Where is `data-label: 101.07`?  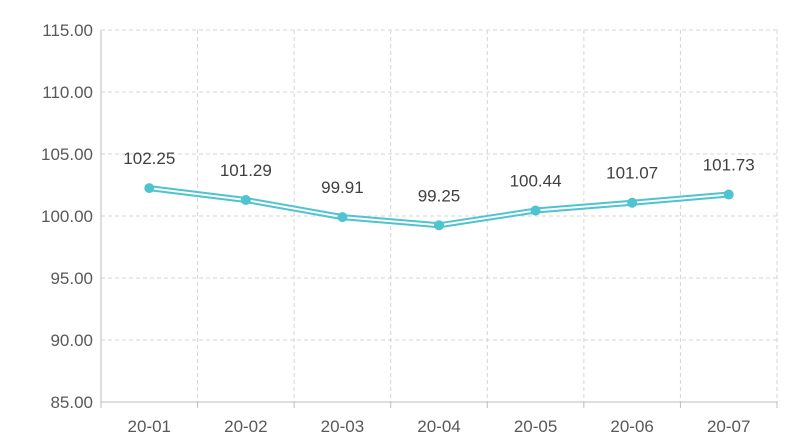 data-label: 101.07 is located at coordinates (632, 173).